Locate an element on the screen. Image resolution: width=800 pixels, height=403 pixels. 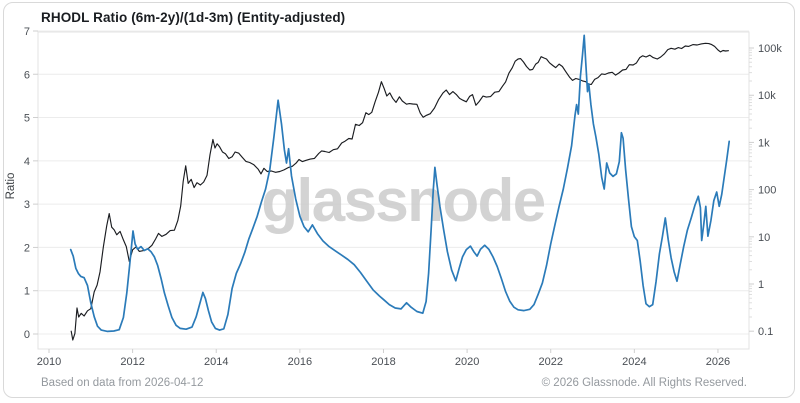
y-axis-label-ratio: Ratio is located at coordinates (11, 186).